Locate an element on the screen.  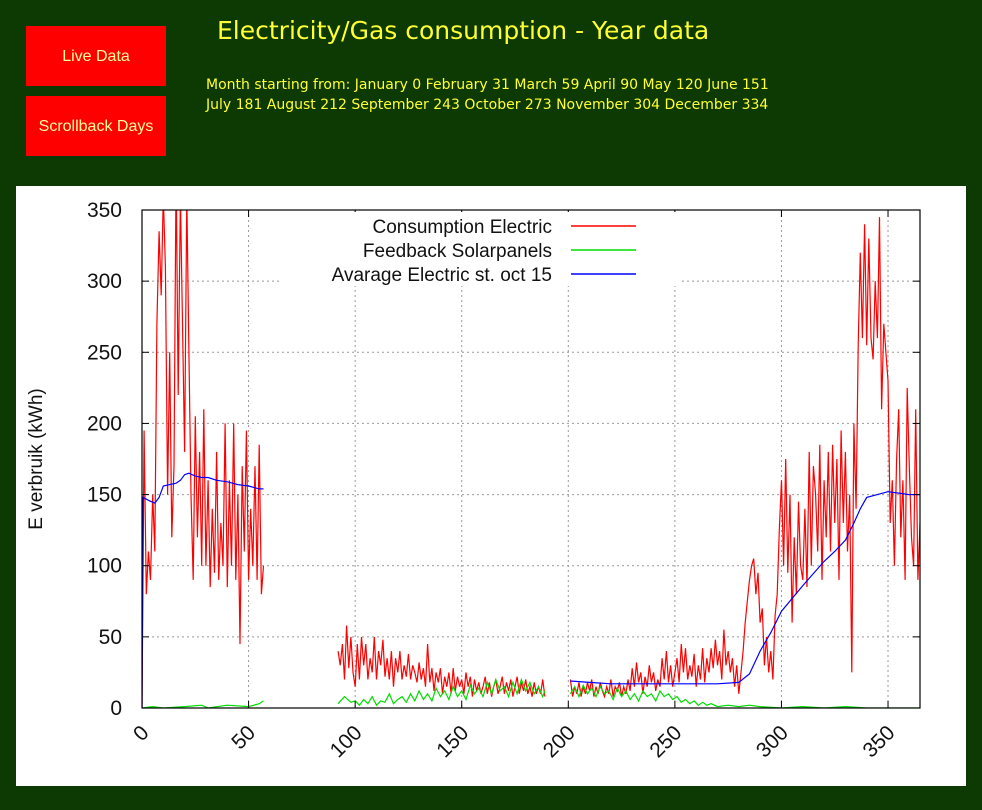
y-tick-label: 250 is located at coordinates (104, 352).